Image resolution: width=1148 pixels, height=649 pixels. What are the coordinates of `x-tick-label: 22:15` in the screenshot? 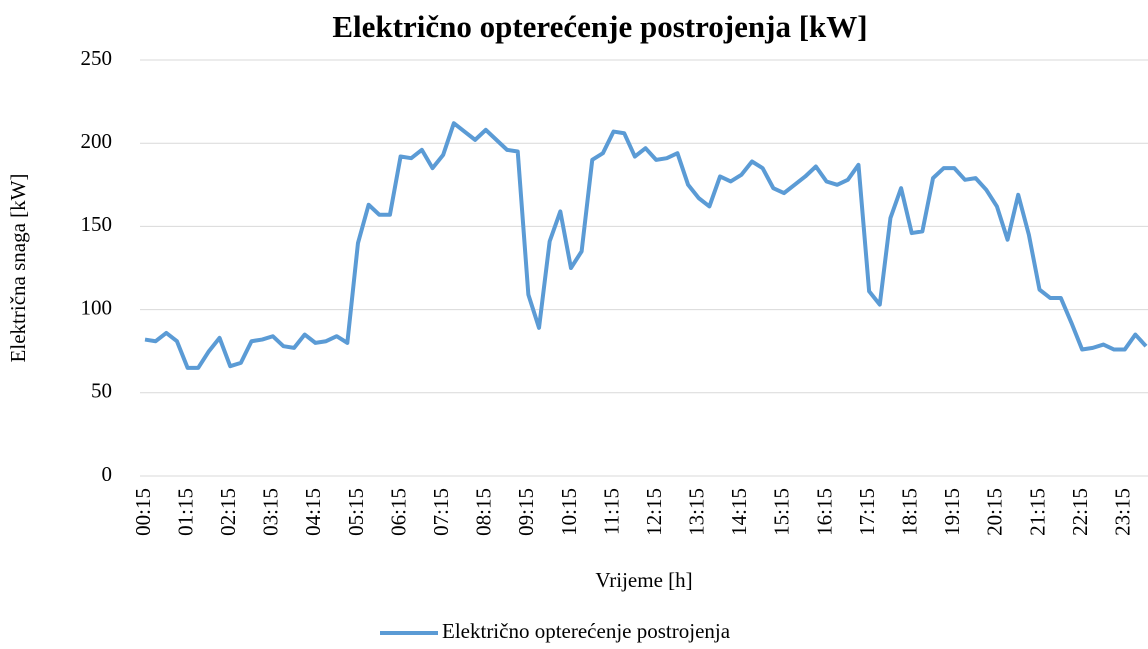 It's located at (1080, 512).